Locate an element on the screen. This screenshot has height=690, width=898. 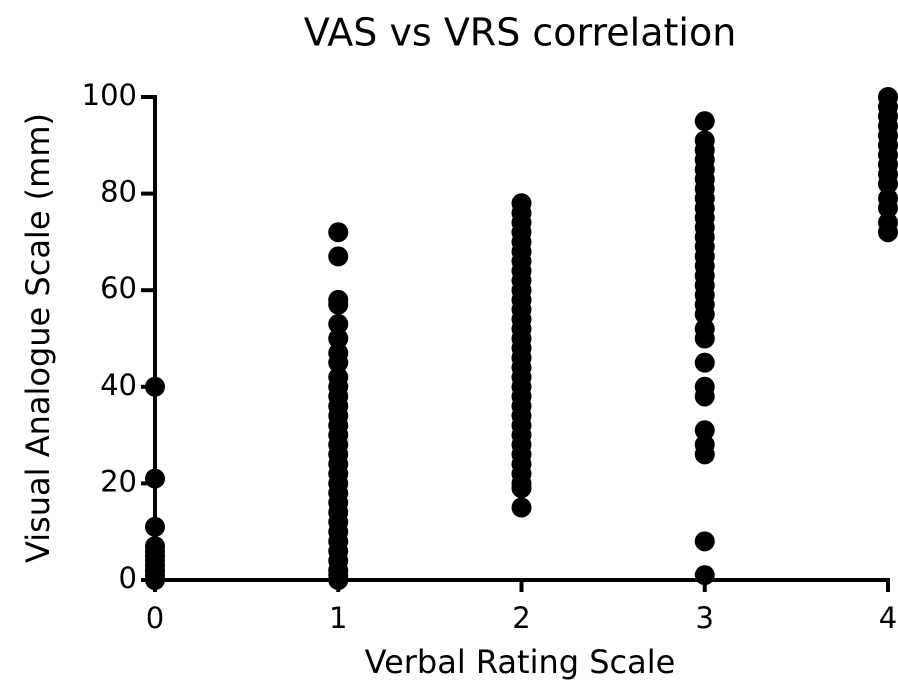
x-axis-label: Verbal Rating Scale is located at coordinates (520, 662).